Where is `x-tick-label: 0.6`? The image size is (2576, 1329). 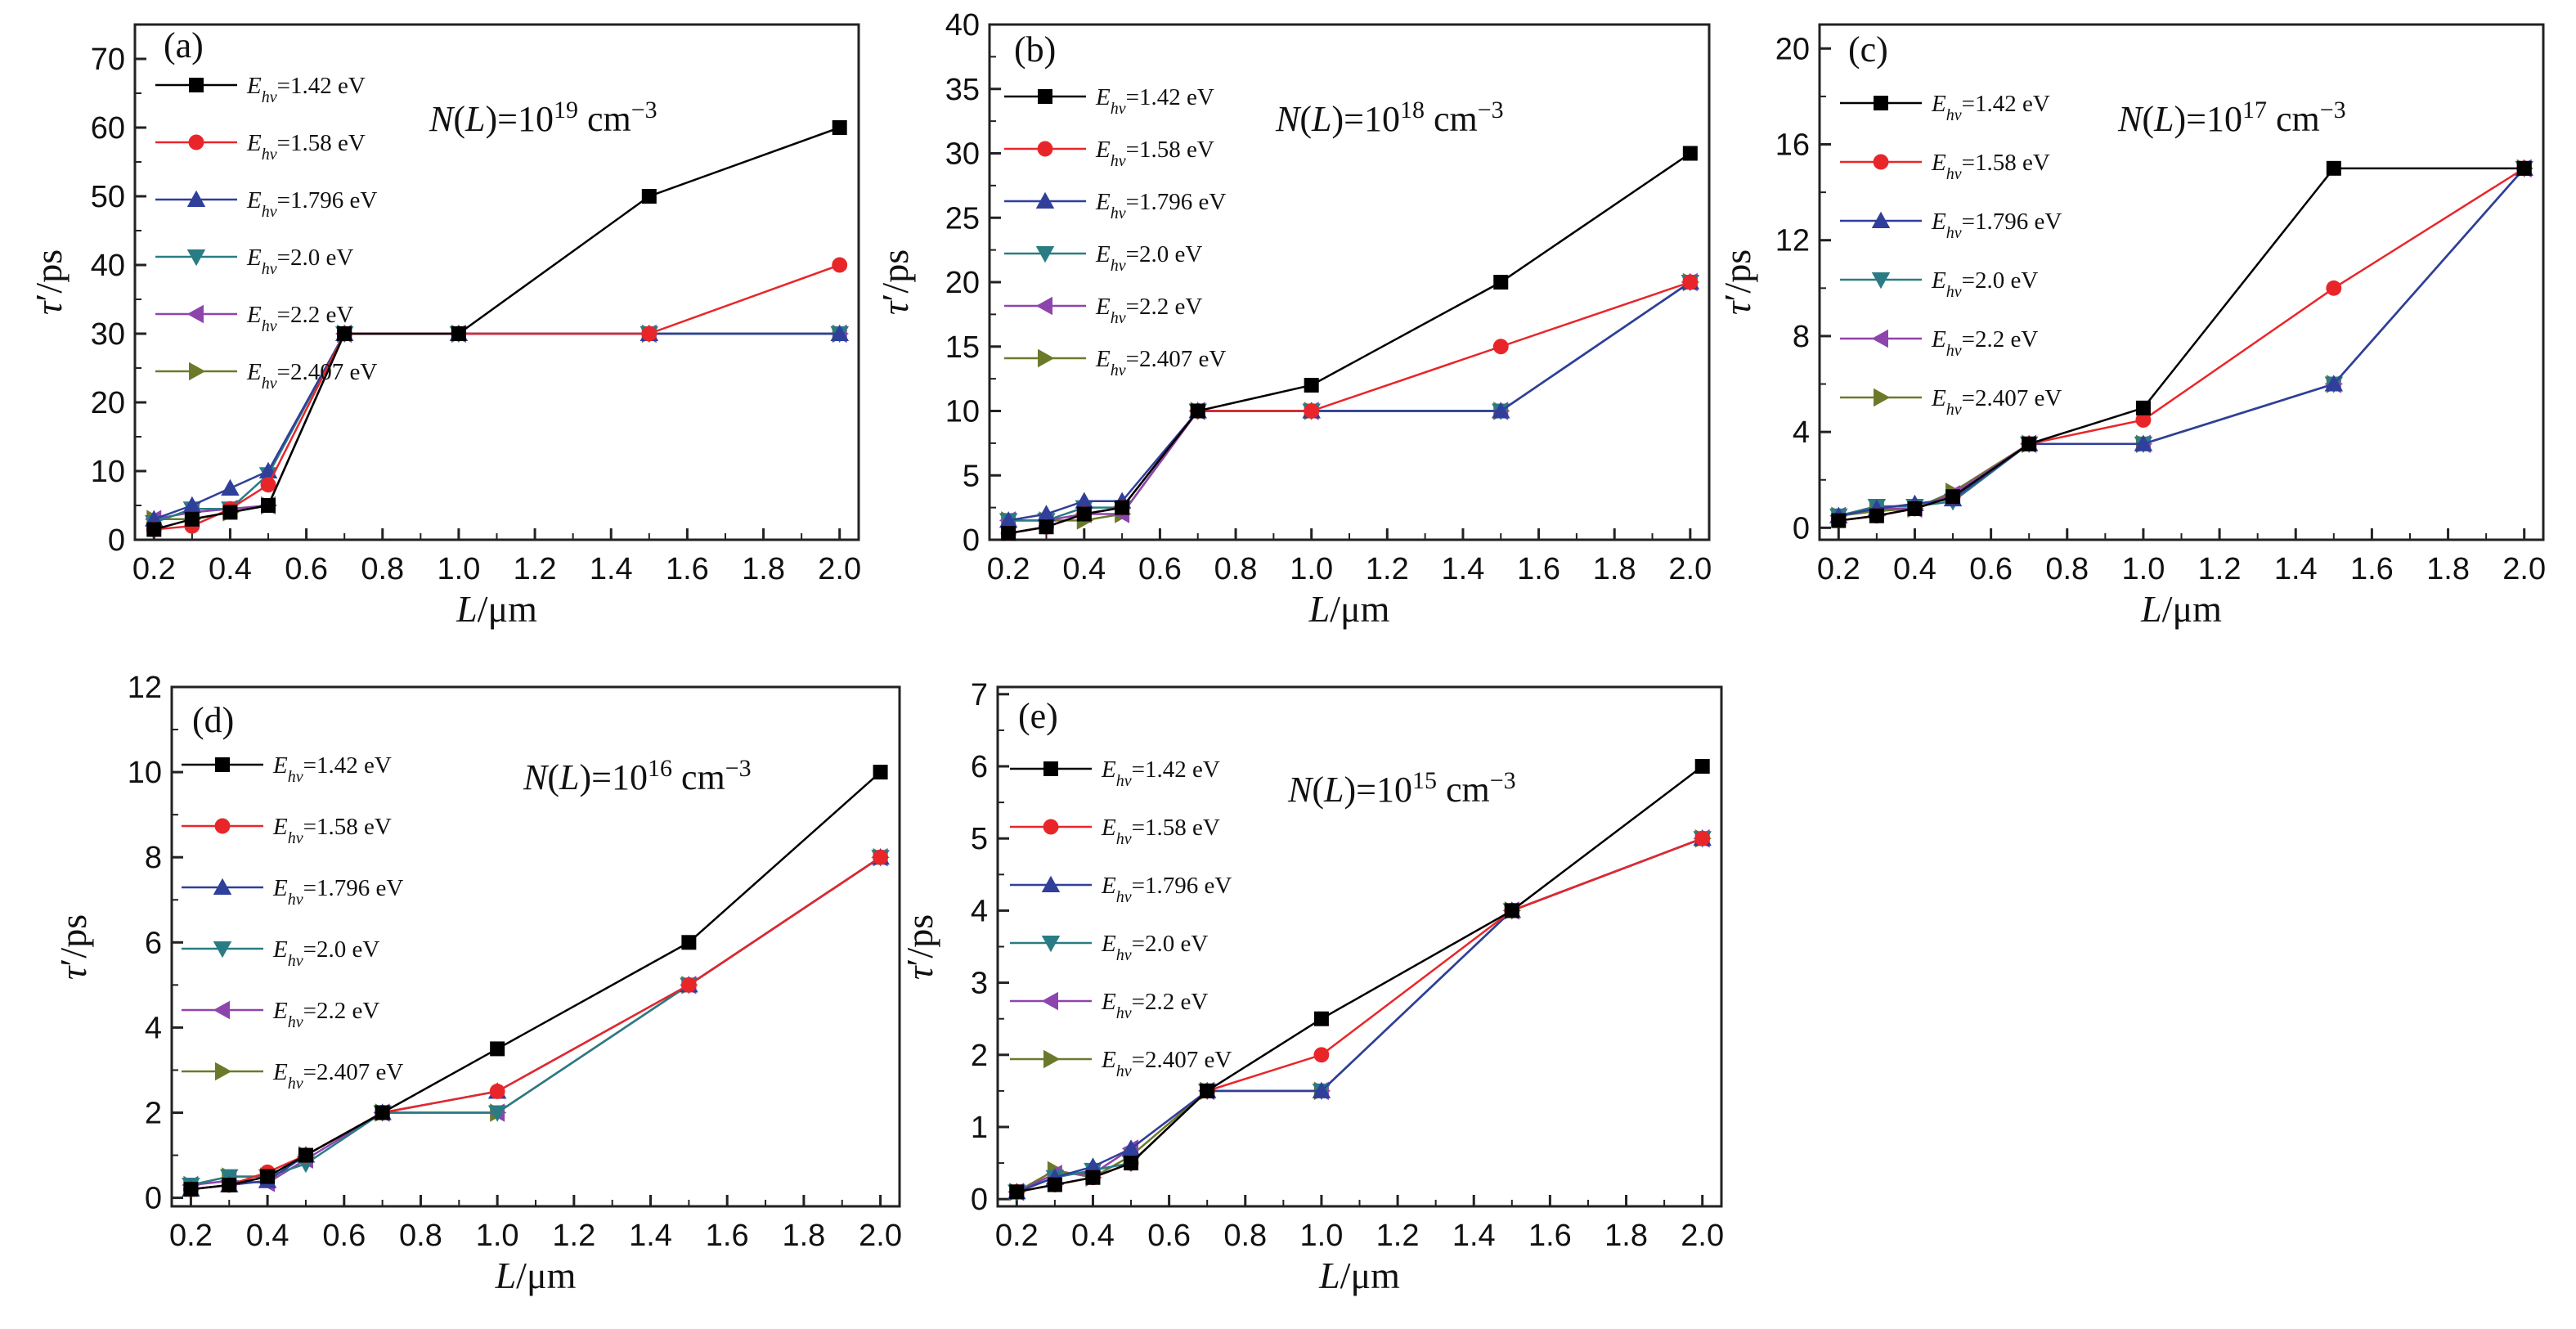
x-tick-label: 0.6 is located at coordinates (1169, 1236).